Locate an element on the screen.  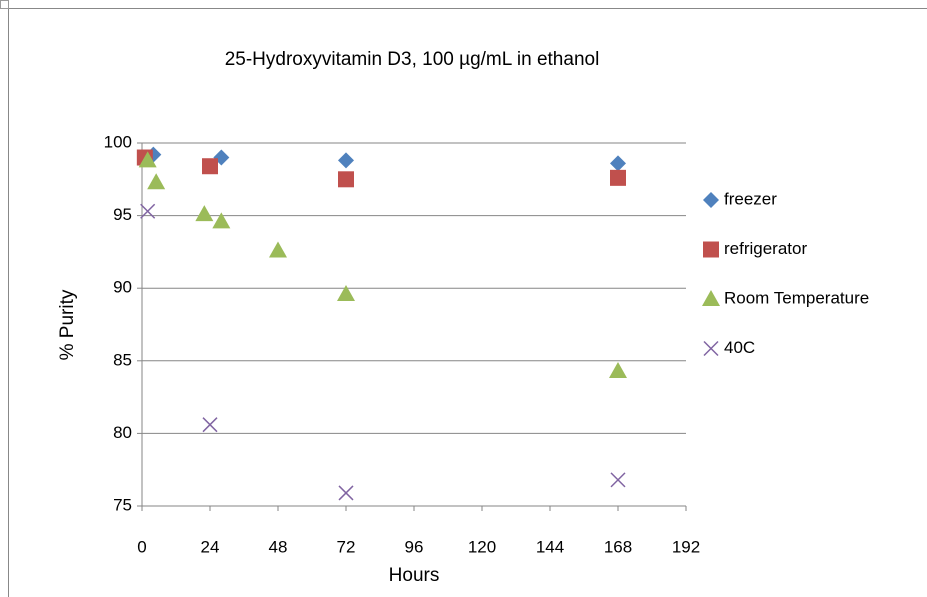
x-tick-label: 48 is located at coordinates (278, 546).